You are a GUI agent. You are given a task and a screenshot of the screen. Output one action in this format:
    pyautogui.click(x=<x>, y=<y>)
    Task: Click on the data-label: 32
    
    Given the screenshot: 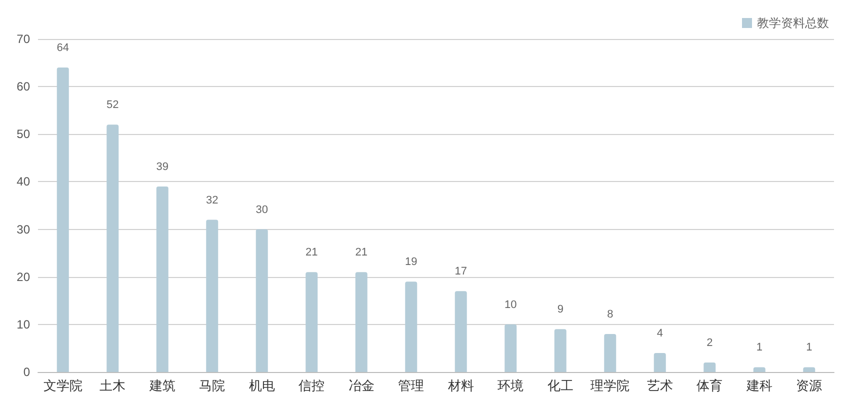 What is the action you would take?
    pyautogui.click(x=212, y=200)
    